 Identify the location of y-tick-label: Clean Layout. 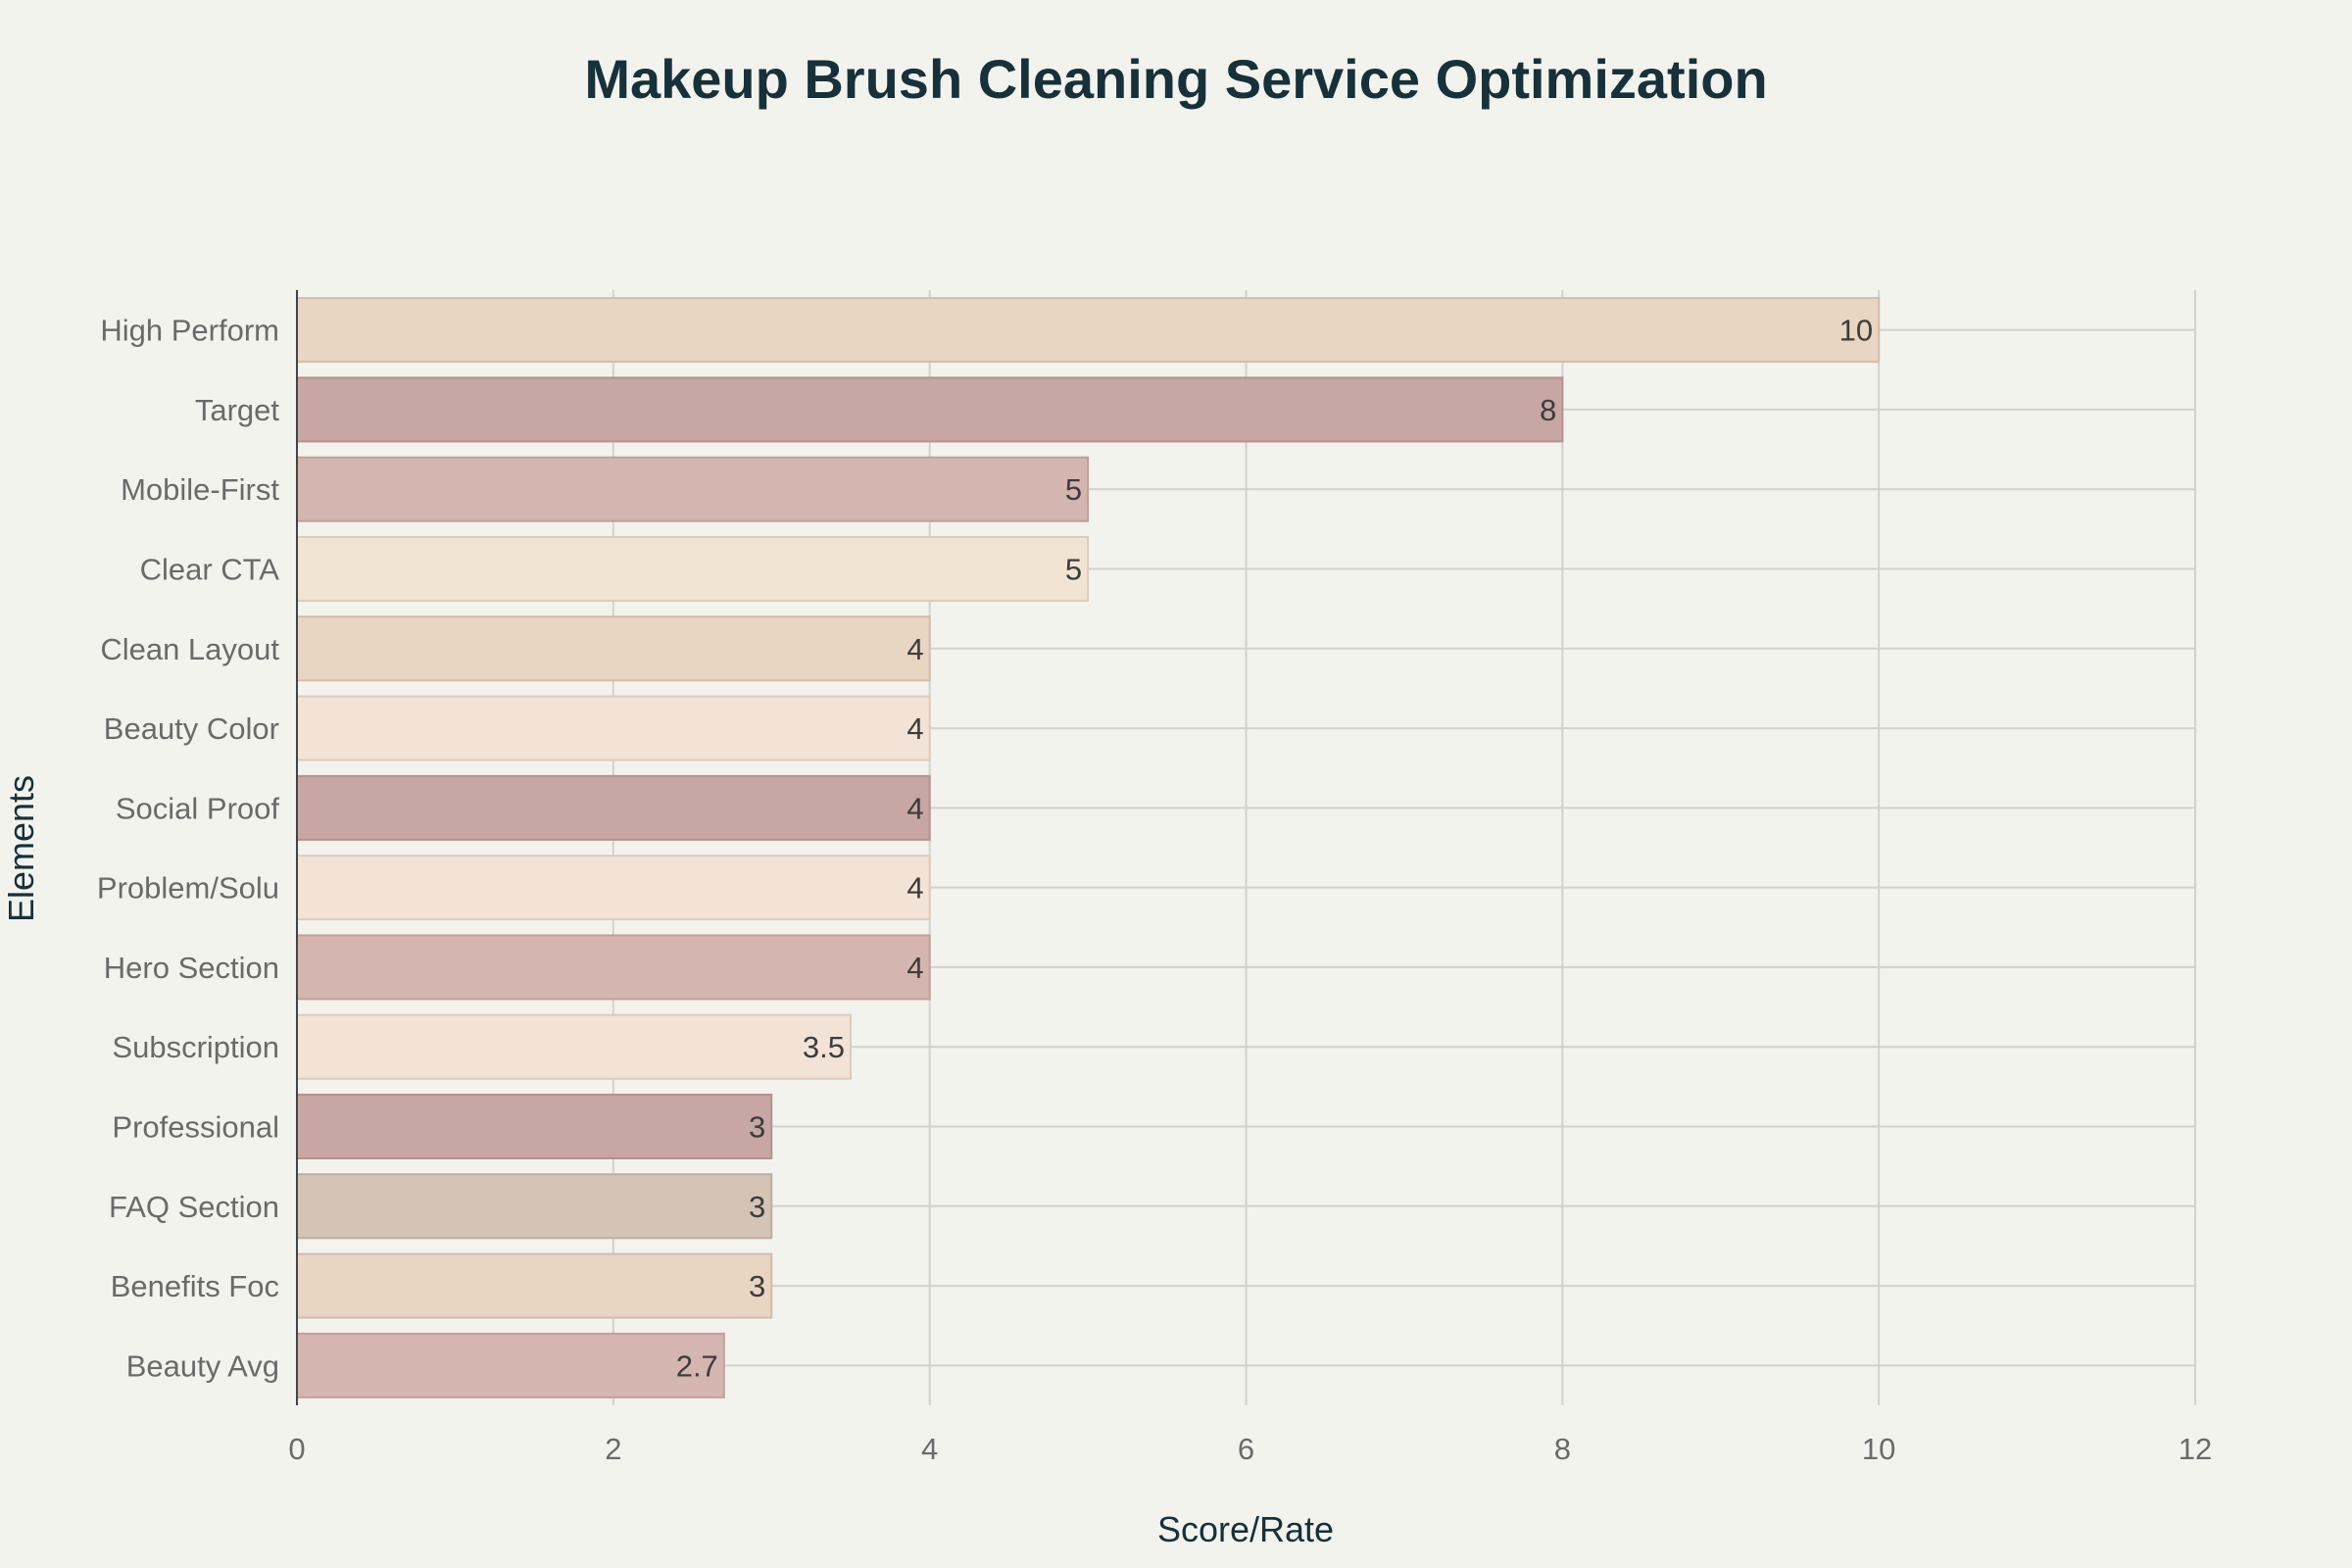
(189, 649).